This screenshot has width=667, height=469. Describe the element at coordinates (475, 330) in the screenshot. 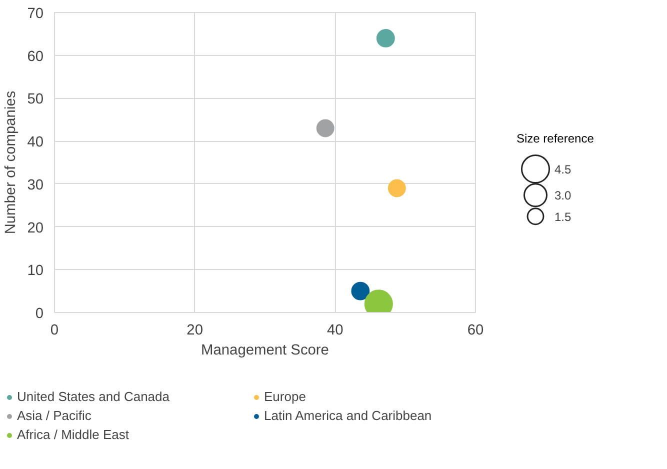

I see `x-tick-label: 60` at that location.